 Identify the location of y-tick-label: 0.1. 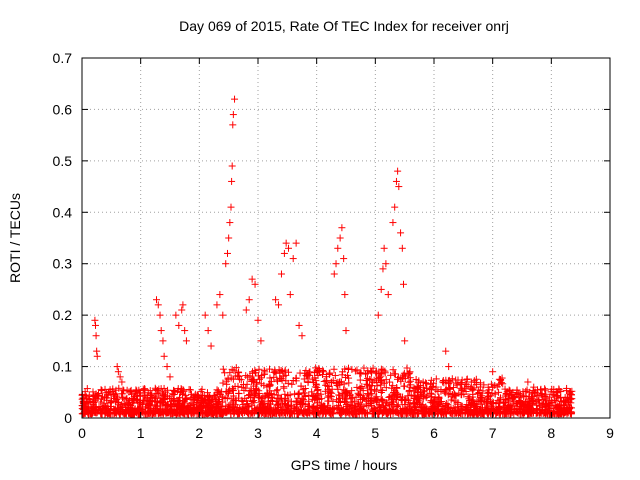
(63, 367).